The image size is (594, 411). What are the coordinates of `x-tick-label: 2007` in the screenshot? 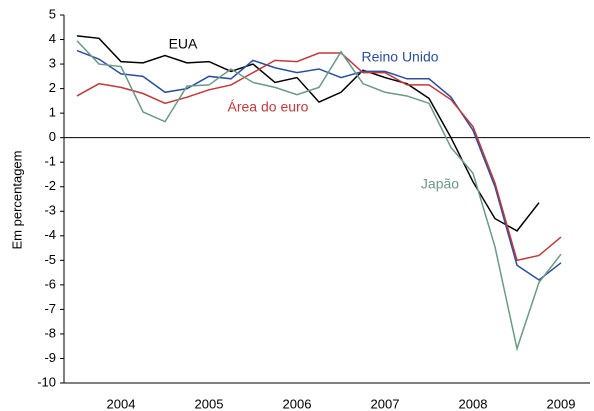 It's located at (385, 403).